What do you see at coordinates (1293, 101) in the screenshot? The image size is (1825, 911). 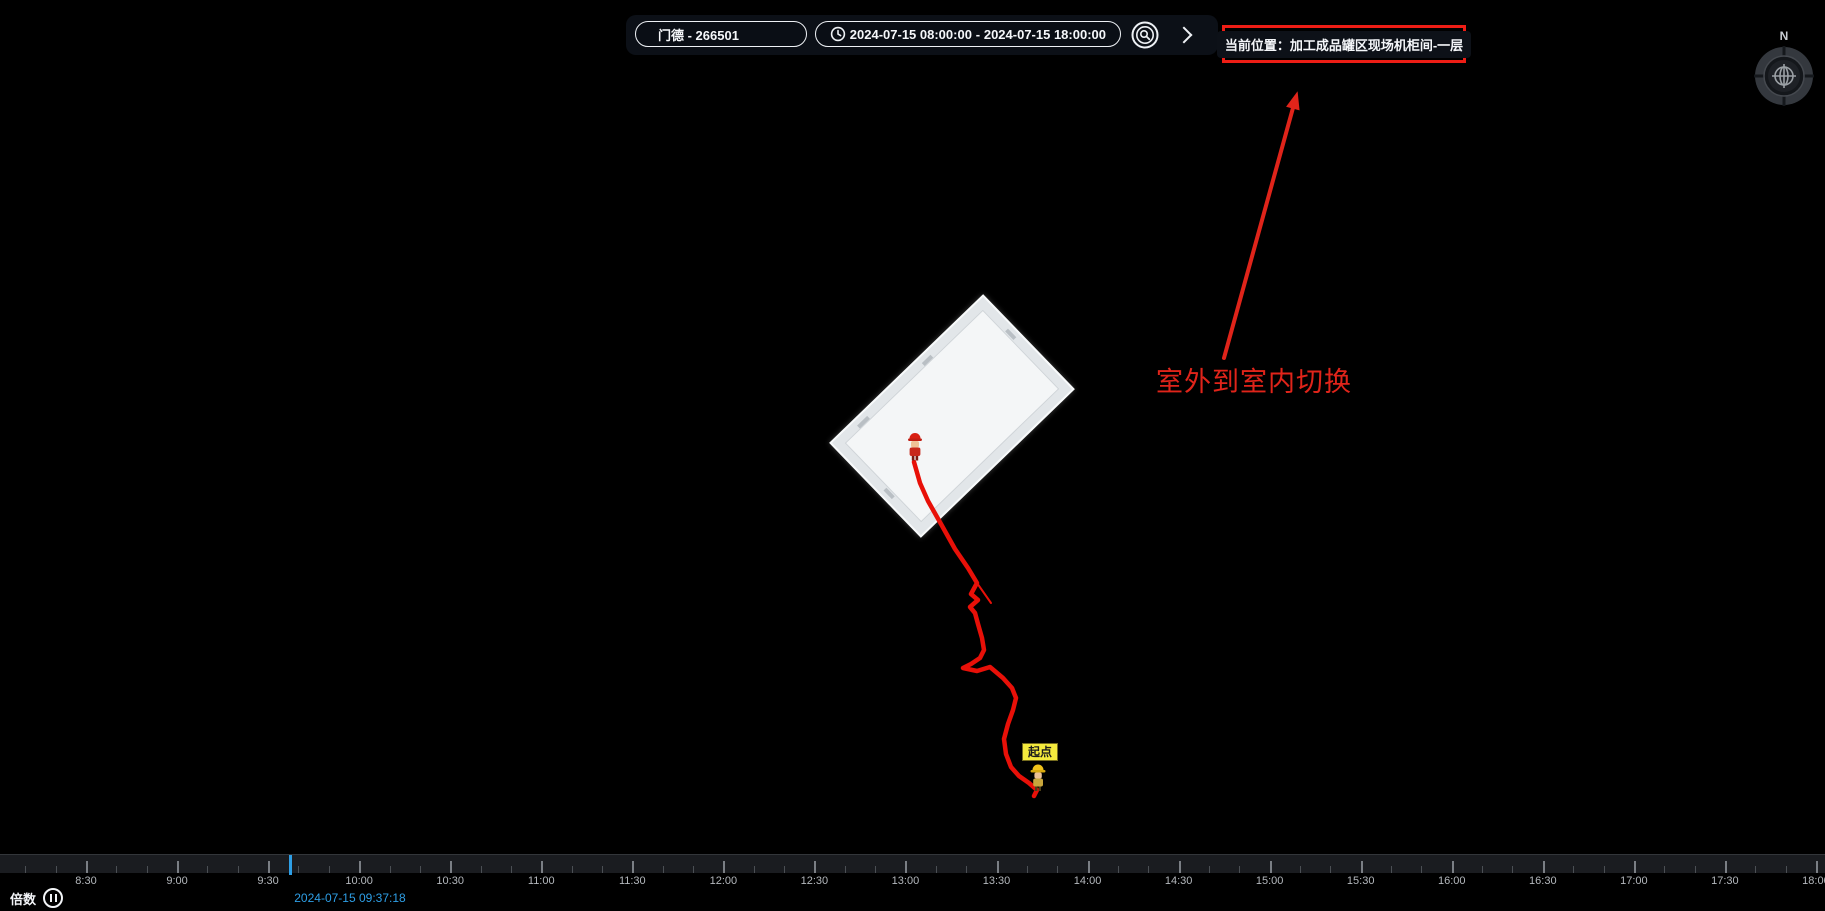 I see `annotation-arrow-head` at bounding box center [1293, 101].